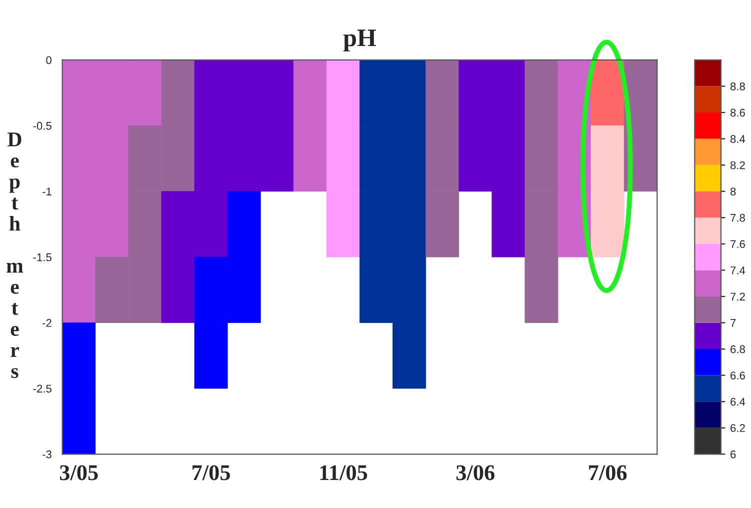 Image resolution: width=751 pixels, height=508 pixels. I want to click on x-tick-label: 3/06, so click(475, 472).